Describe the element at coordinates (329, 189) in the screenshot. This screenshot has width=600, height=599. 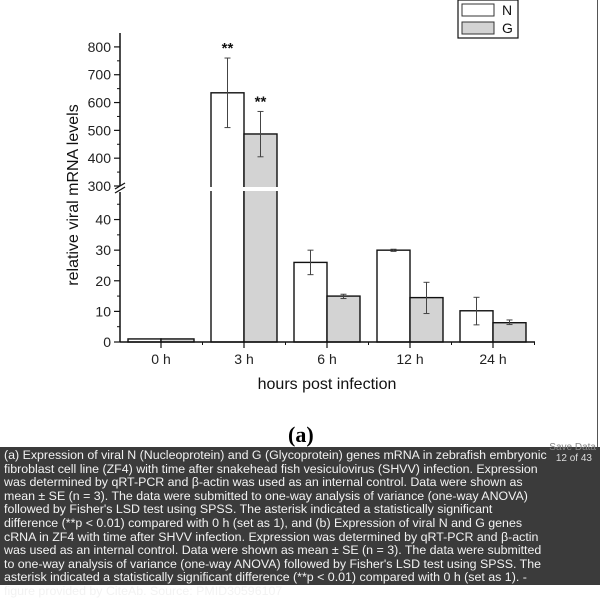
I see `axis-break-gap` at that location.